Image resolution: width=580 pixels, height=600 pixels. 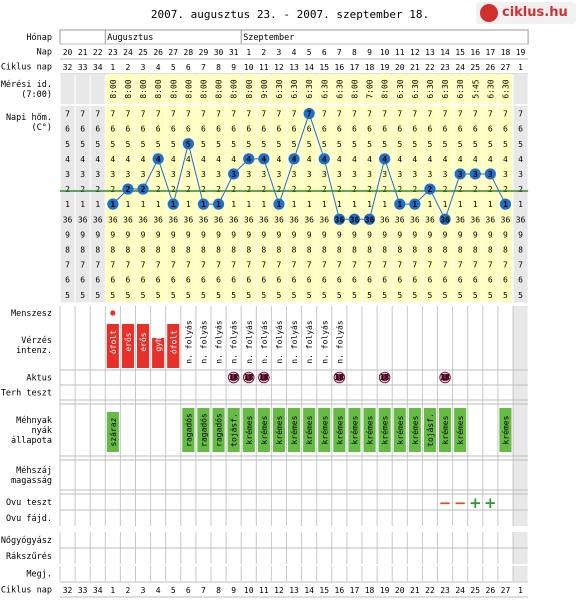 I want to click on label-ciklus-nap: Ciklus nap, so click(x=26, y=68).